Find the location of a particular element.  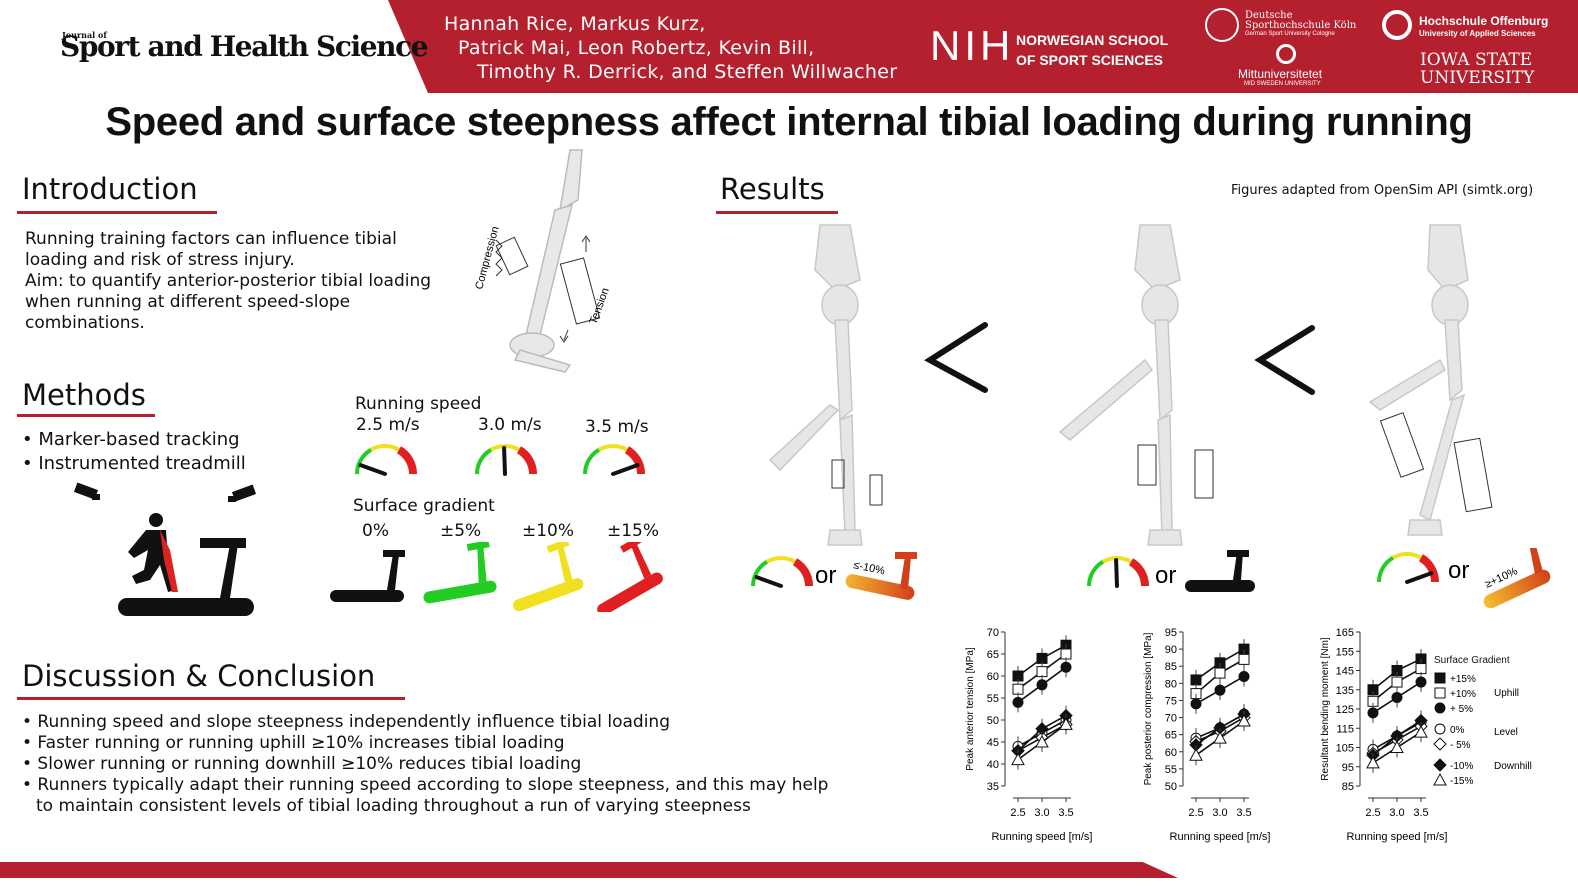

nih-name-2: OF SPORT SCIENCES is located at coordinates (1090, 60).